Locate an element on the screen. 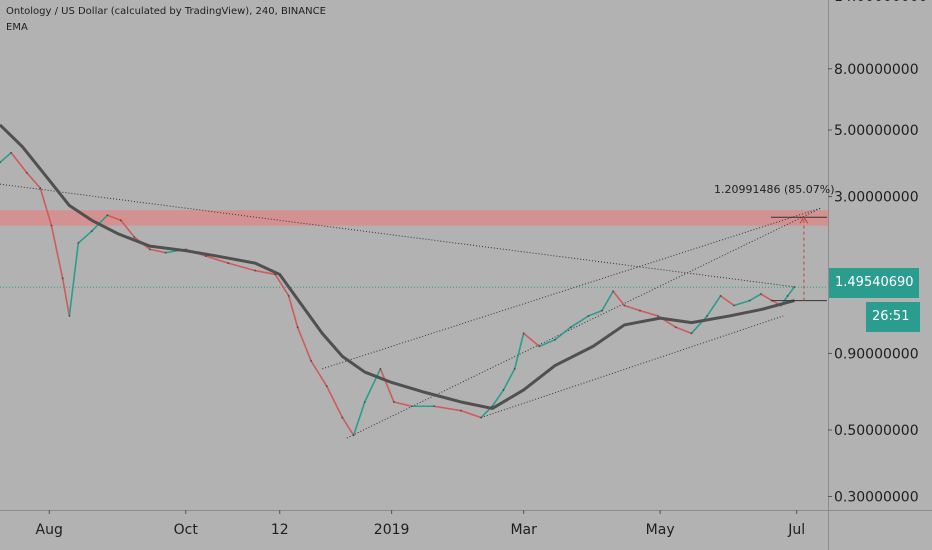 This screenshot has width=932, height=550. y-tick-label: 0.30000000 is located at coordinates (876, 498).